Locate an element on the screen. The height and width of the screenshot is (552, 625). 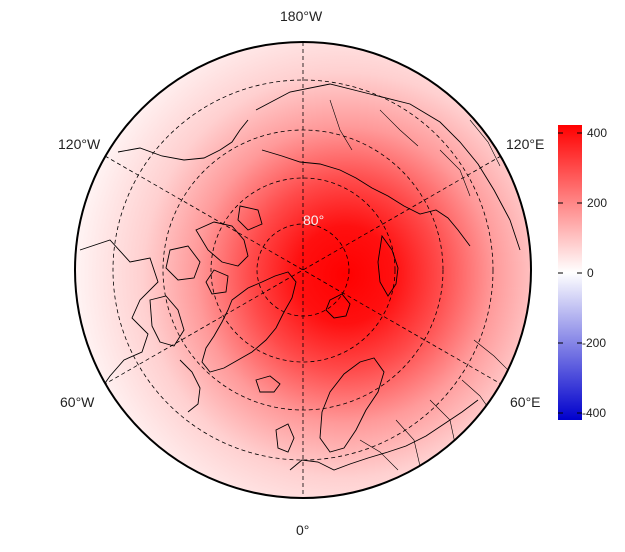
canadian-archipelago-coast is located at coordinates (214, 250).